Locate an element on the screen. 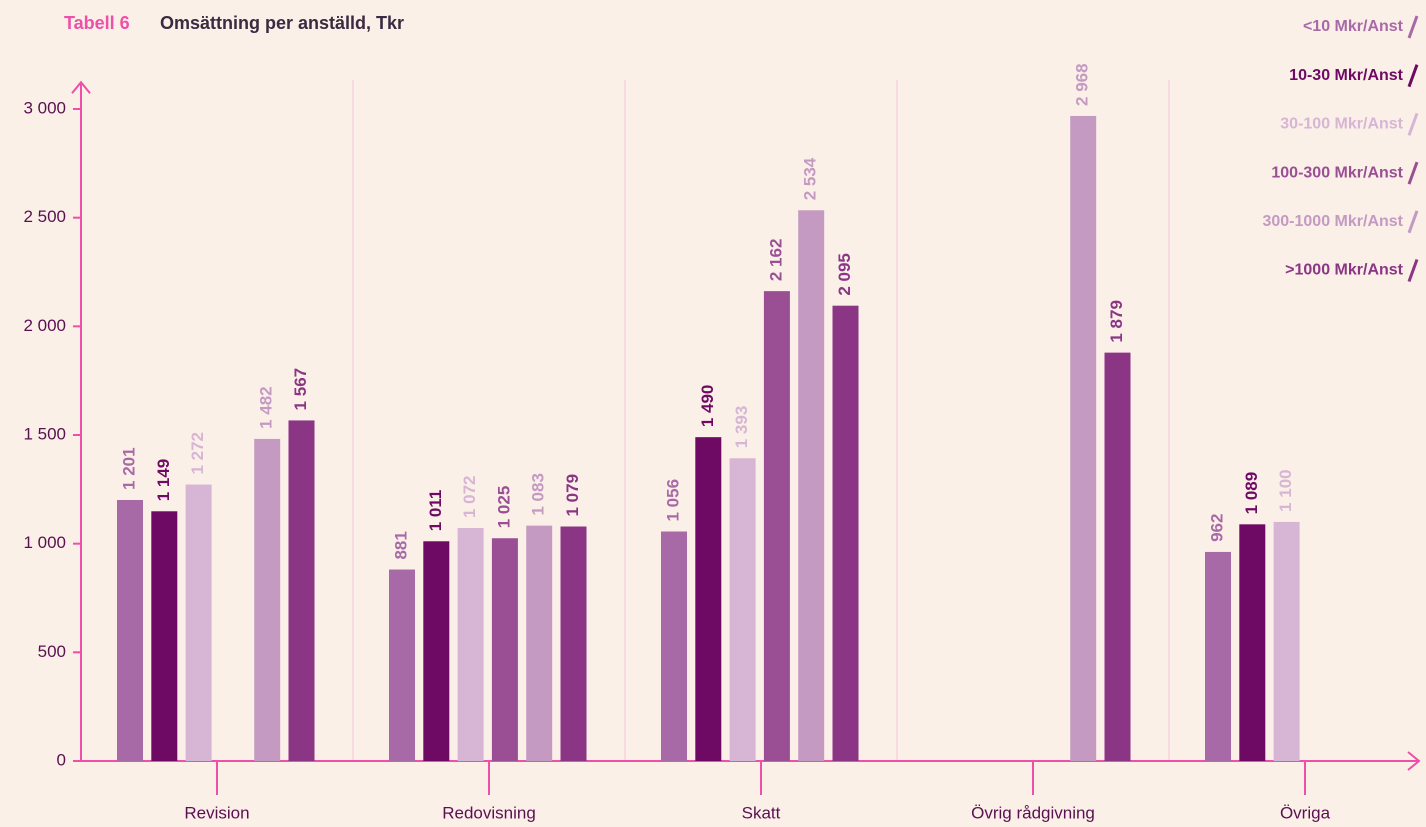 This screenshot has height=827, width=1426. legend-label: 100-300 Mkr/Anst is located at coordinates (1337, 172).